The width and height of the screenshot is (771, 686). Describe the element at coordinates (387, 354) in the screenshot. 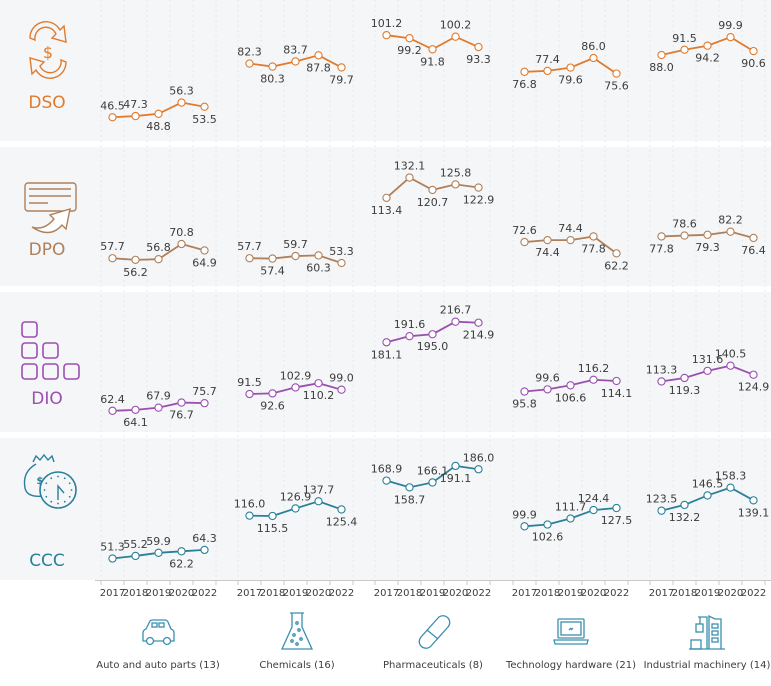

I see `data-label: 181.1` at that location.